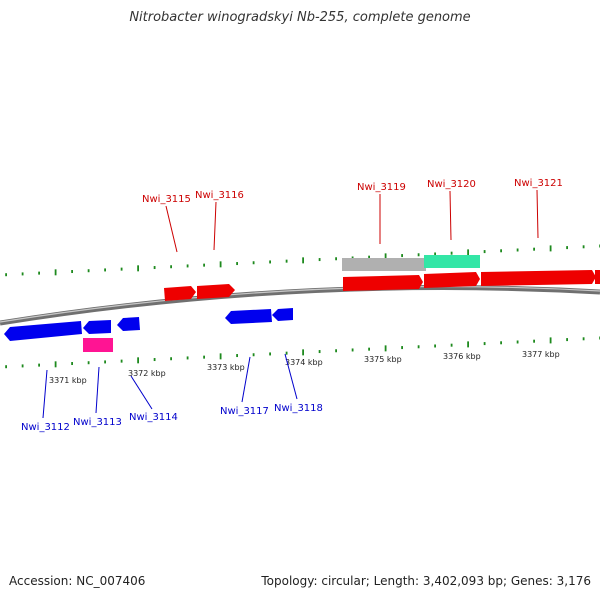 This screenshot has width=600, height=600. Describe the element at coordinates (219, 195) in the screenshot. I see `forward-gene-label: Nwi_3116` at that location.